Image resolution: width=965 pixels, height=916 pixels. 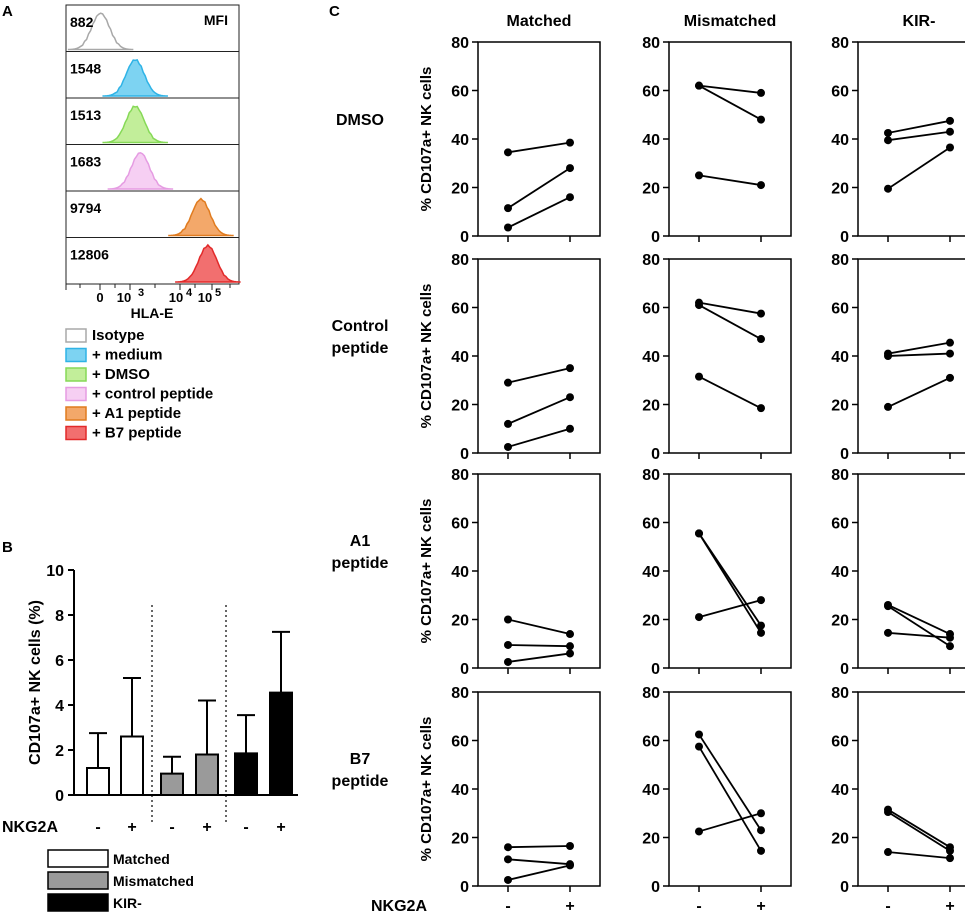 I want to click on histogram-legend-label: + control peptide, so click(x=152, y=394).